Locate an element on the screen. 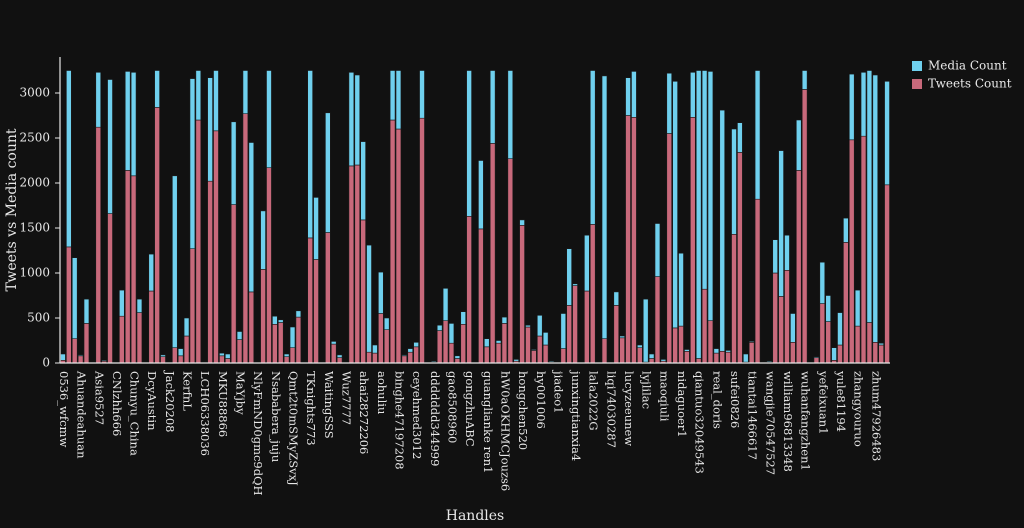  x-tick-label: yefeixuan1 is located at coordinates (823, 402).